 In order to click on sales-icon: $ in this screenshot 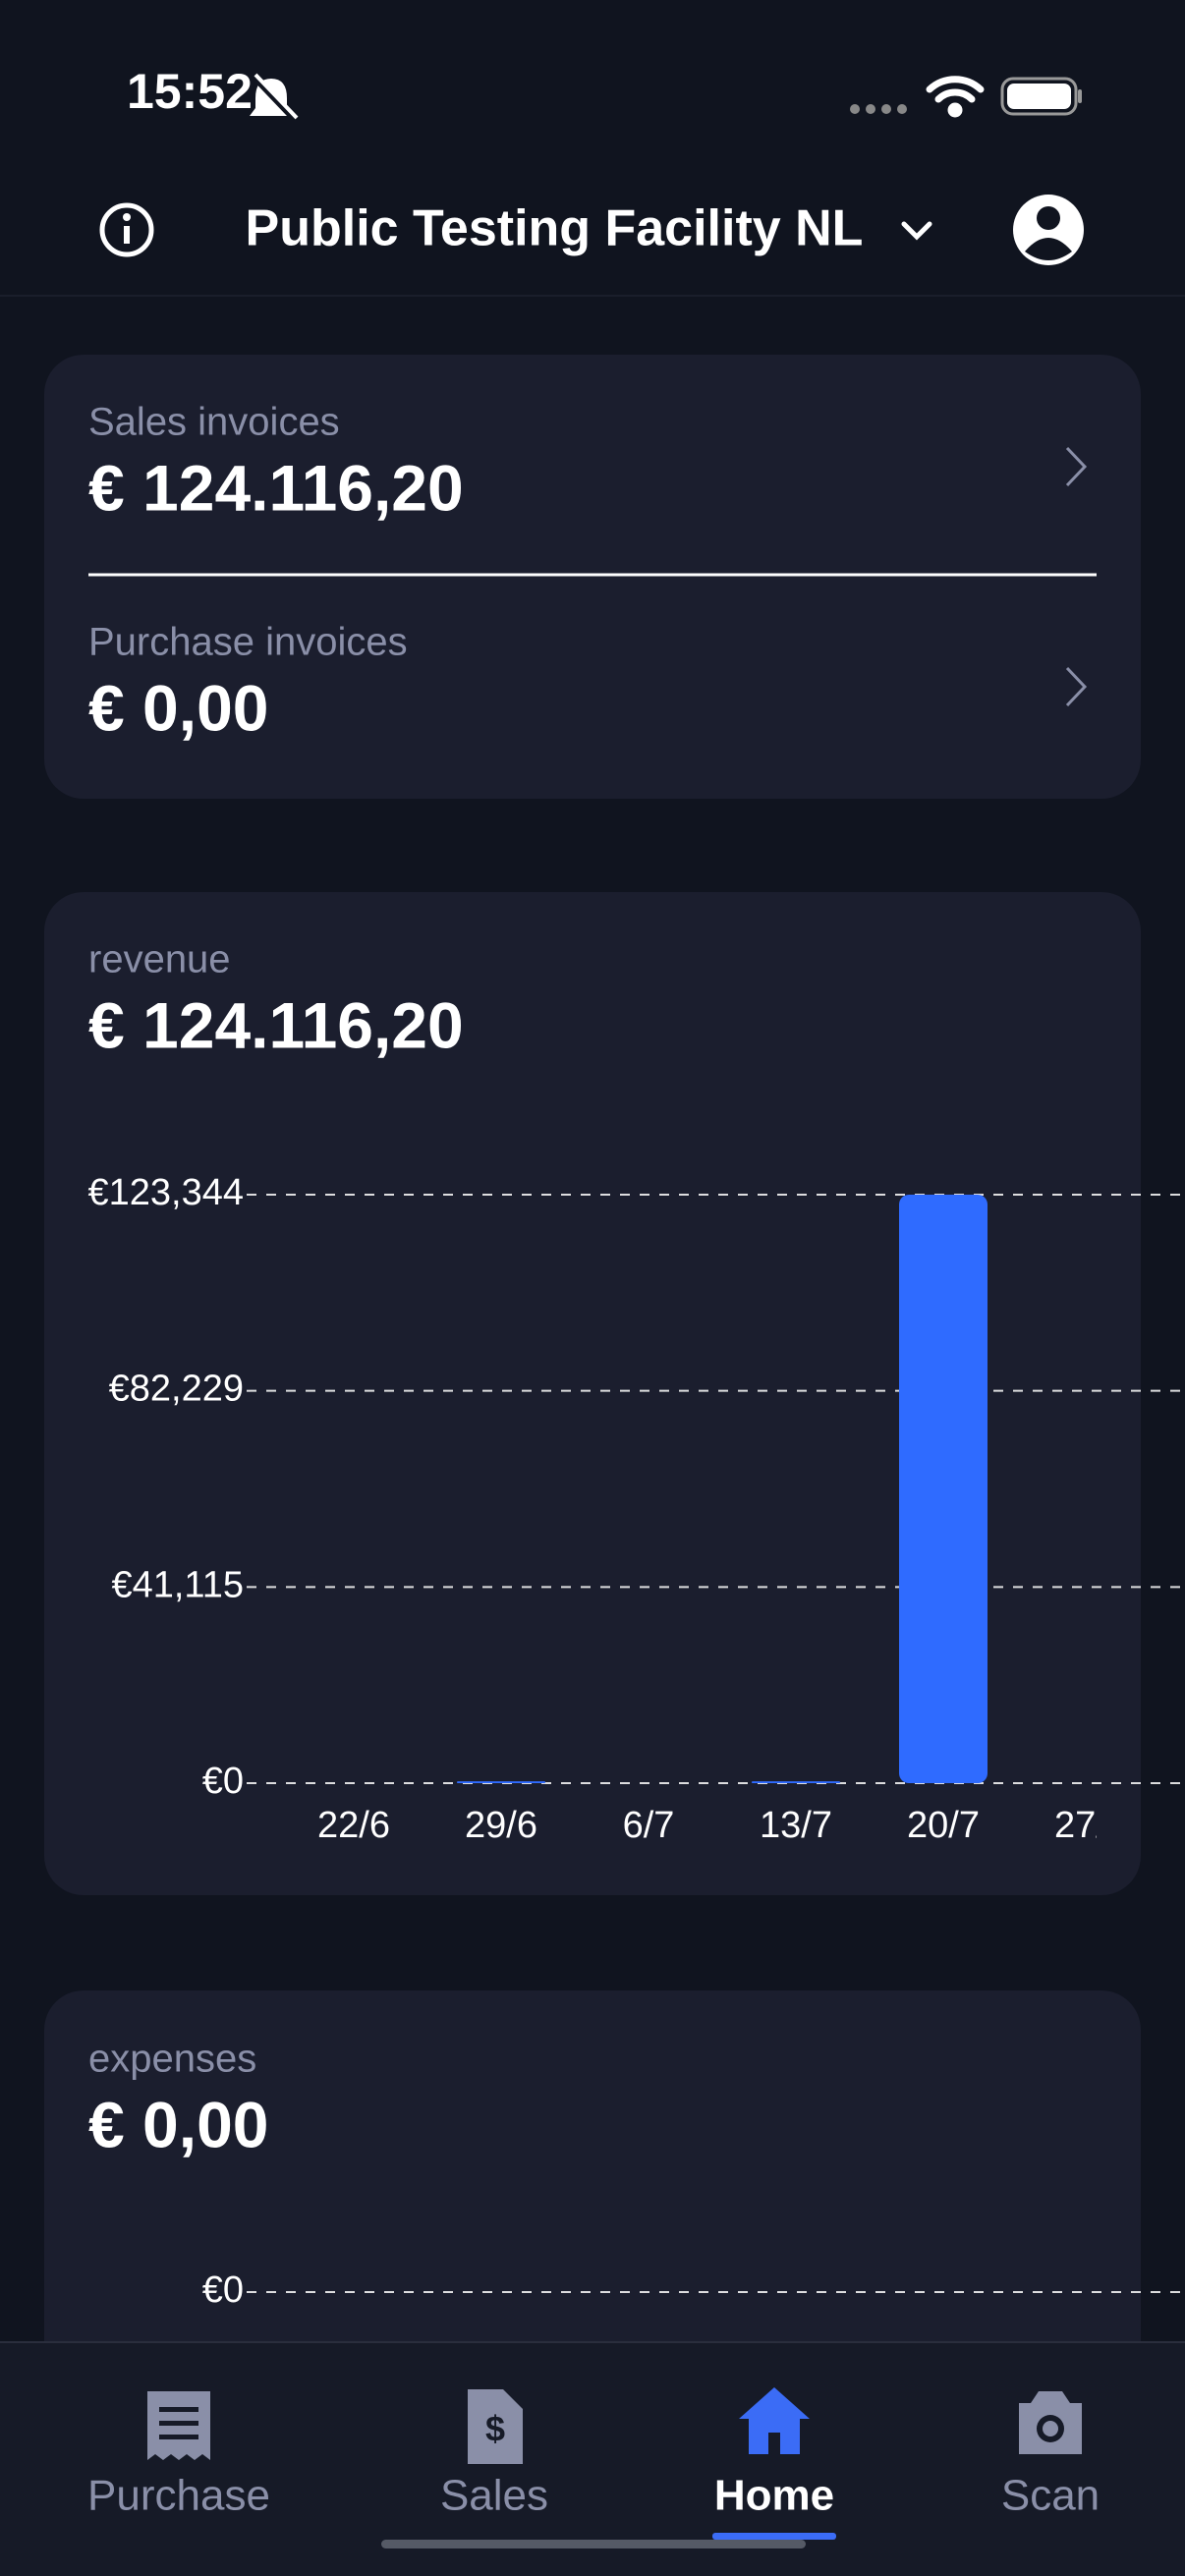, I will do `click(496, 2426)`.